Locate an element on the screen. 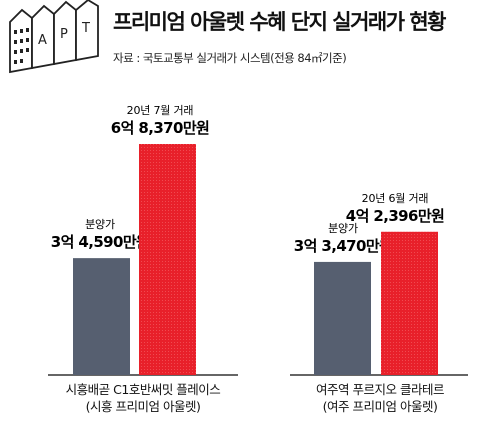 This screenshot has width=500, height=433. bar-value-label-g2-2: 4억 2,396만원 is located at coordinates (395, 216).